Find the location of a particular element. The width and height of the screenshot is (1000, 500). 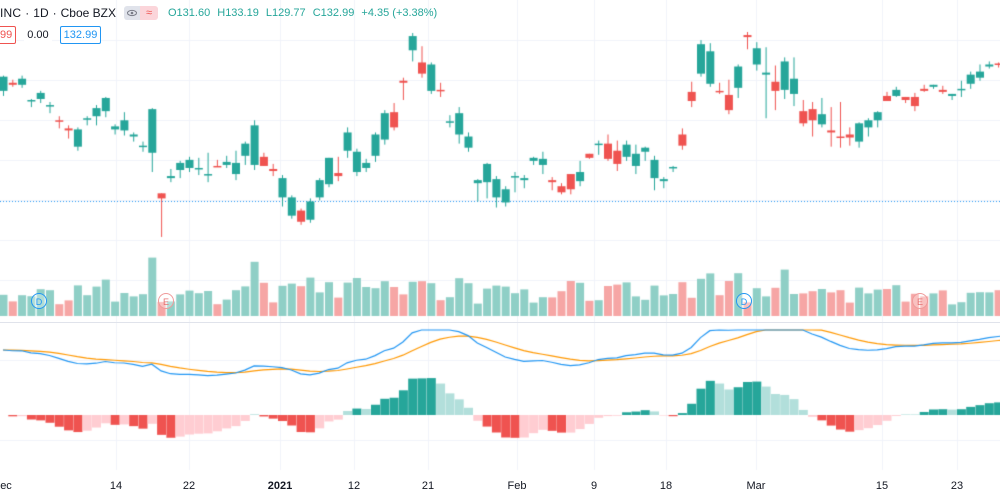

wave-icon: ≈ is located at coordinates (148, 13).